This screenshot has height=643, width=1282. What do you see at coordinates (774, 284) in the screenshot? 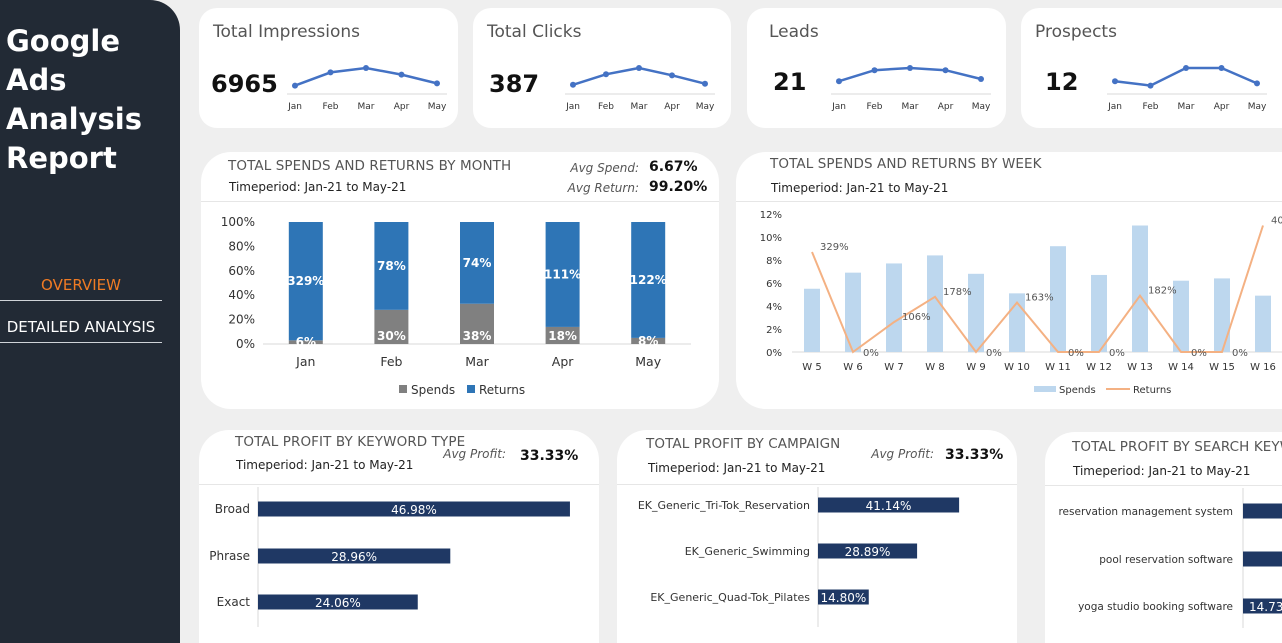
I see `y-tick-label: 6%` at bounding box center [774, 284].